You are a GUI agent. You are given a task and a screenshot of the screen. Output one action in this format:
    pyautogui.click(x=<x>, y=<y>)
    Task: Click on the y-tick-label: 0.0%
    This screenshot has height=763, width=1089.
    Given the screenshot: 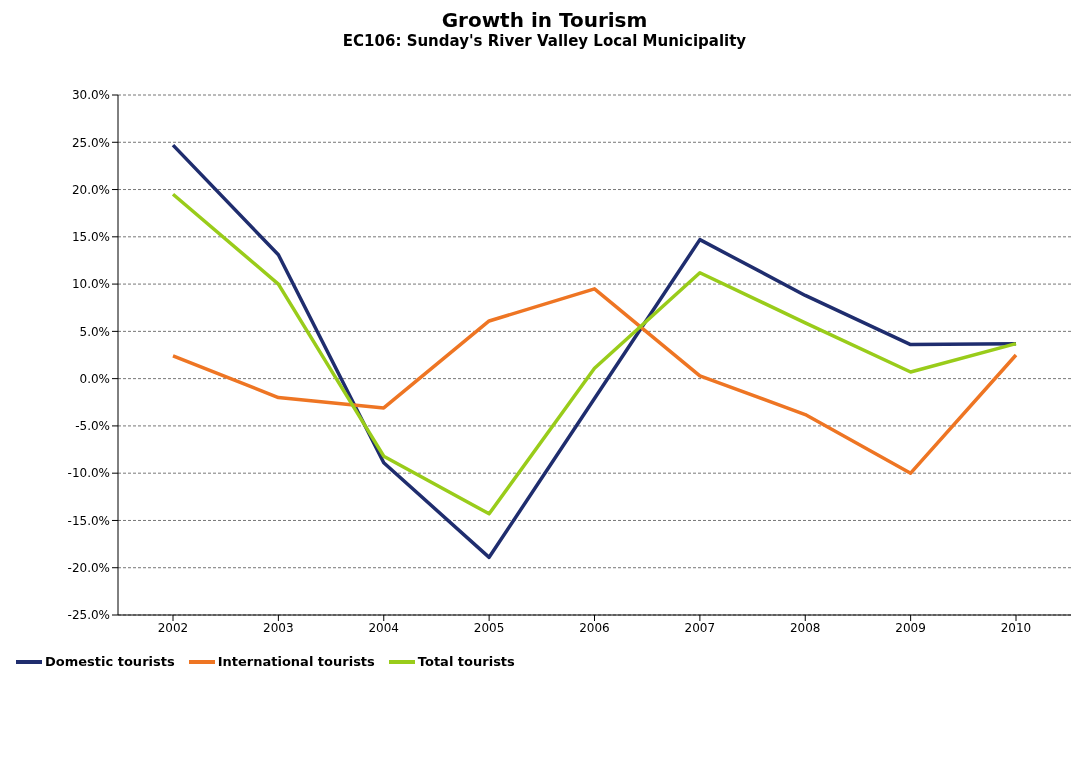 What is the action you would take?
    pyautogui.click(x=94, y=378)
    